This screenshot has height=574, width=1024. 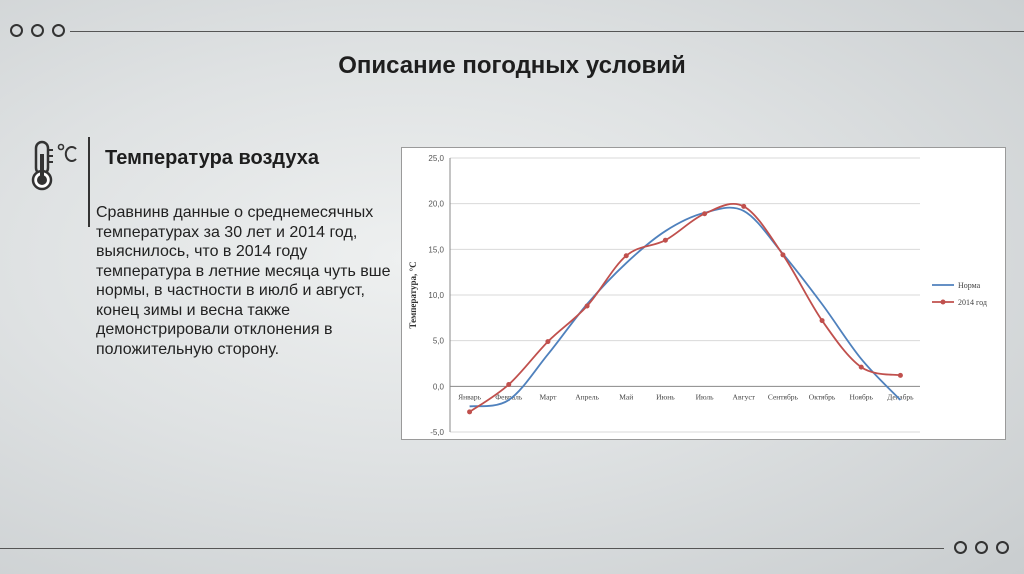 What do you see at coordinates (665, 396) in the screenshot?
I see `x-tick-label: Июнь` at bounding box center [665, 396].